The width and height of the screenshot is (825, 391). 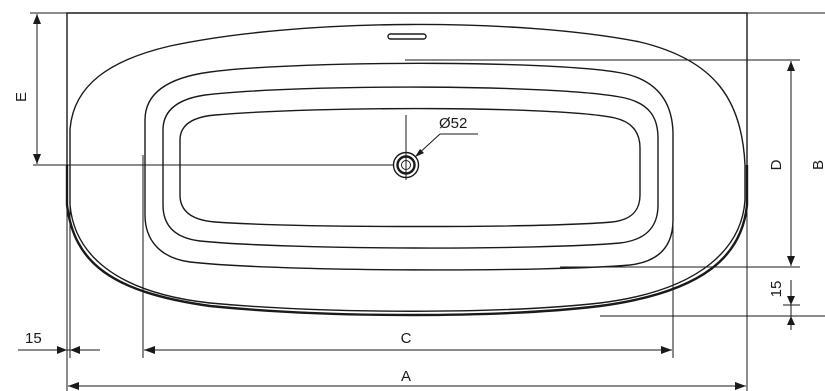 I want to click on a-label: A, so click(x=406, y=376).